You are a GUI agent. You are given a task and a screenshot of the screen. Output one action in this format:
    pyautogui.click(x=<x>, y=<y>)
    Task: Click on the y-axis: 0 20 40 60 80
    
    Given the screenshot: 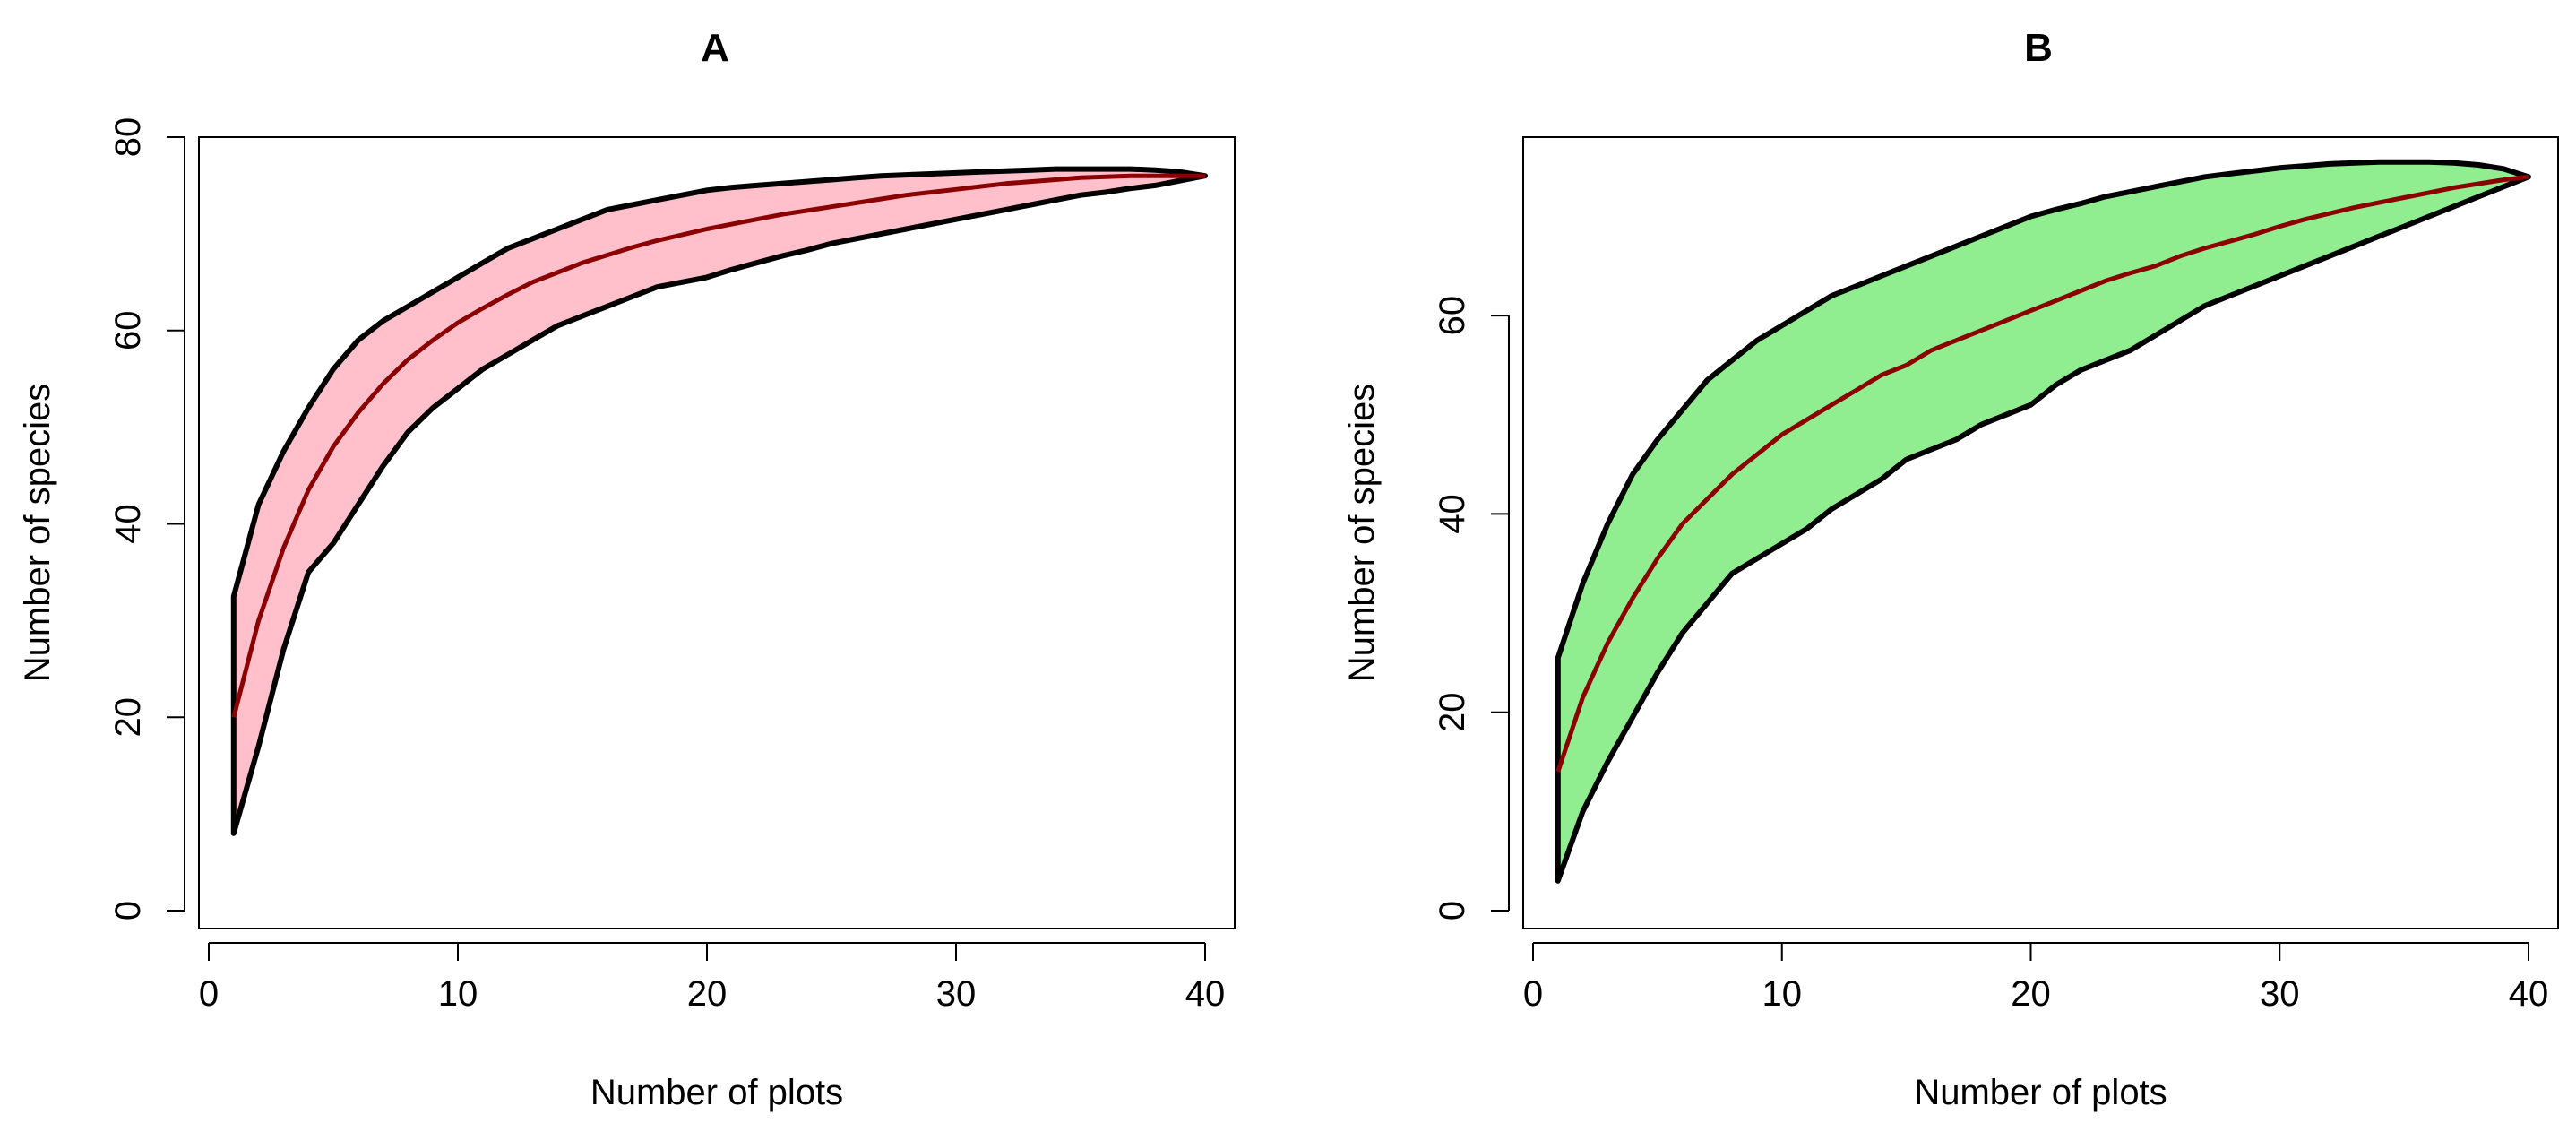 What is the action you would take?
    pyautogui.click(x=146, y=518)
    